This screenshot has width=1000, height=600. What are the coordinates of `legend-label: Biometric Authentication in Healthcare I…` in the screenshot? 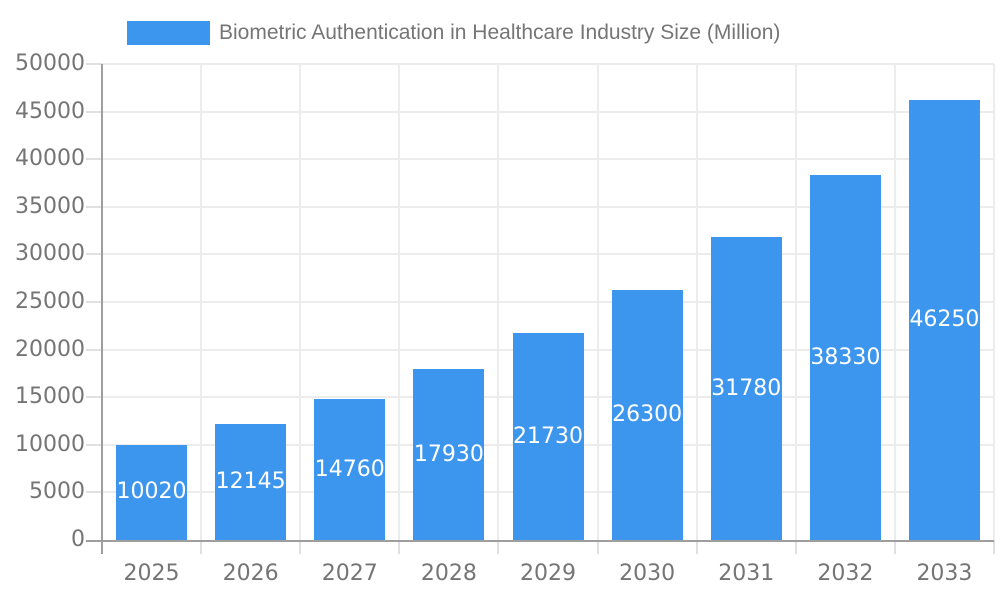 It's located at (500, 32).